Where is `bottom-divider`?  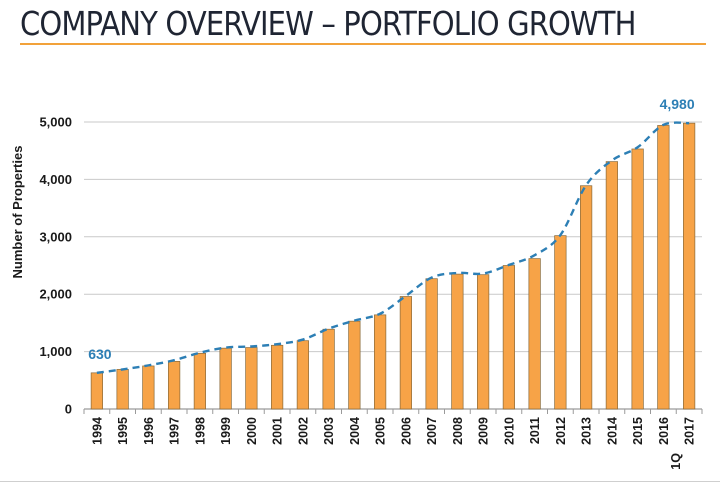 bottom-divider is located at coordinates (360, 481).